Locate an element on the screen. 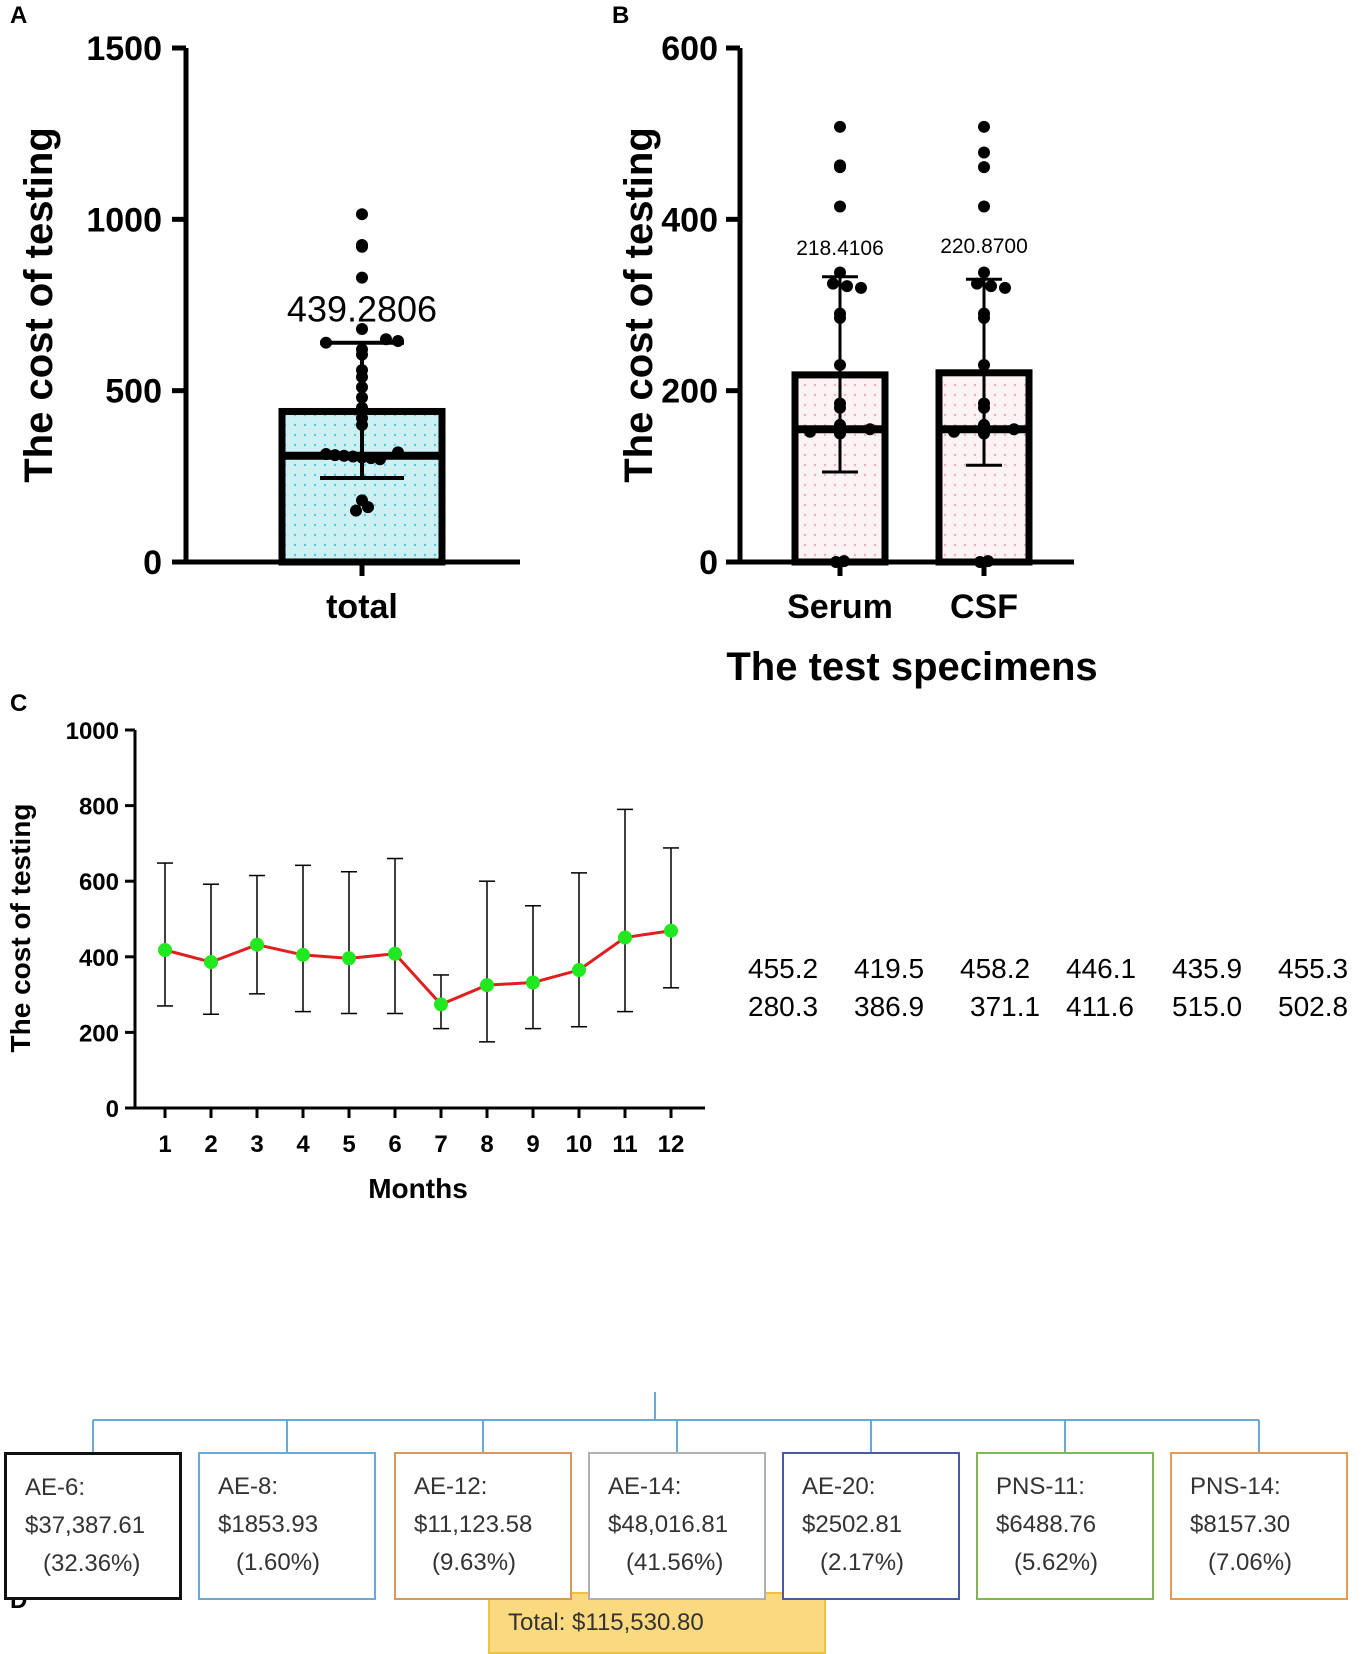 Image resolution: width=1367 pixels, height=1654 pixels. category-name: AE-6: is located at coordinates (55, 1487).